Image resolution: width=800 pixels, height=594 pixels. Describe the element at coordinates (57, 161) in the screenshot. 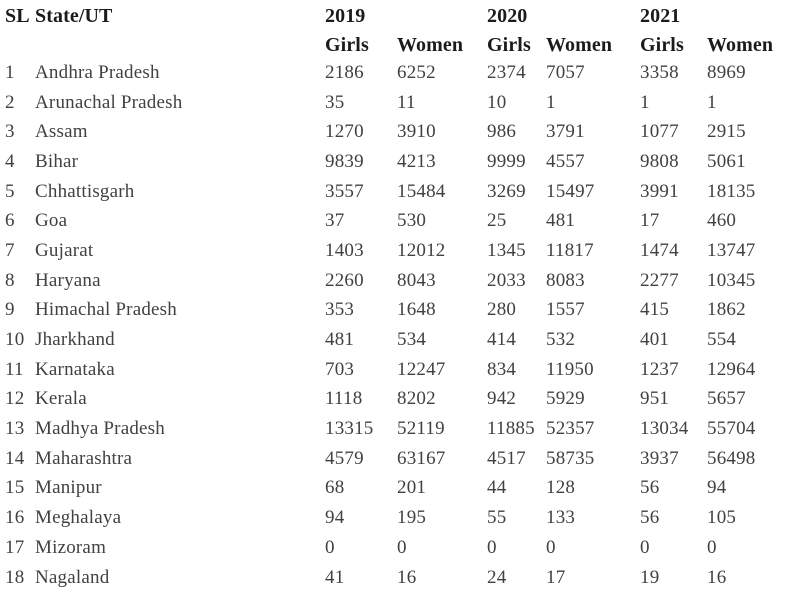

I see `state-name-cell: Bihar` at that location.